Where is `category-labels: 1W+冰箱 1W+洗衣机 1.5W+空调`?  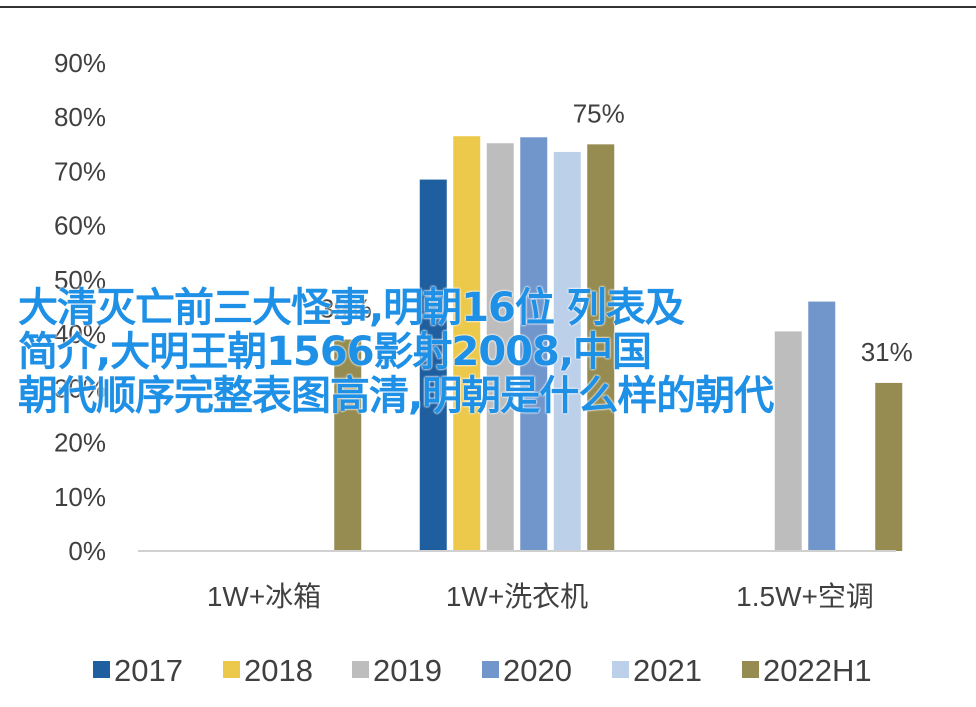 category-labels: 1W+冰箱 1W+洗衣机 1.5W+空调 is located at coordinates (540, 596).